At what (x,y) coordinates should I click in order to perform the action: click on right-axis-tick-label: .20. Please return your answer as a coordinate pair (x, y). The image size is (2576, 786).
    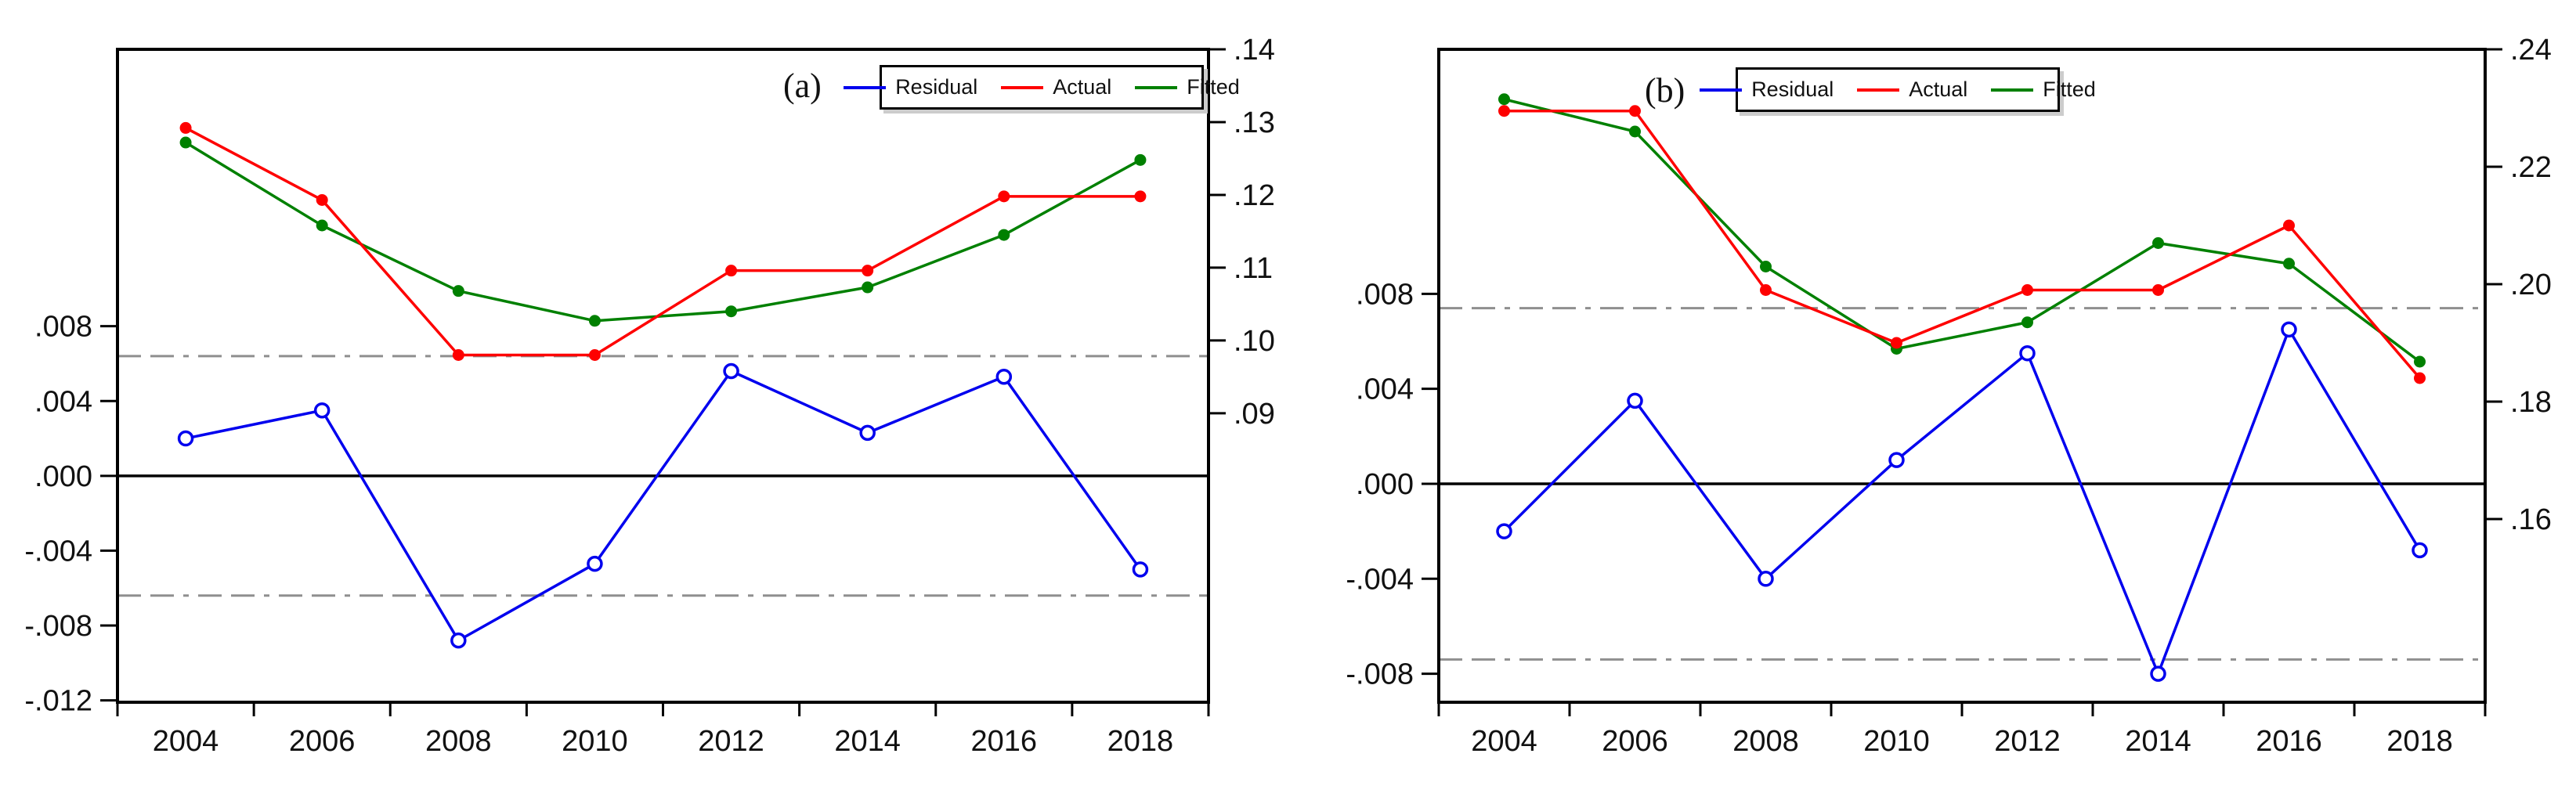
    Looking at the image, I should click on (2531, 285).